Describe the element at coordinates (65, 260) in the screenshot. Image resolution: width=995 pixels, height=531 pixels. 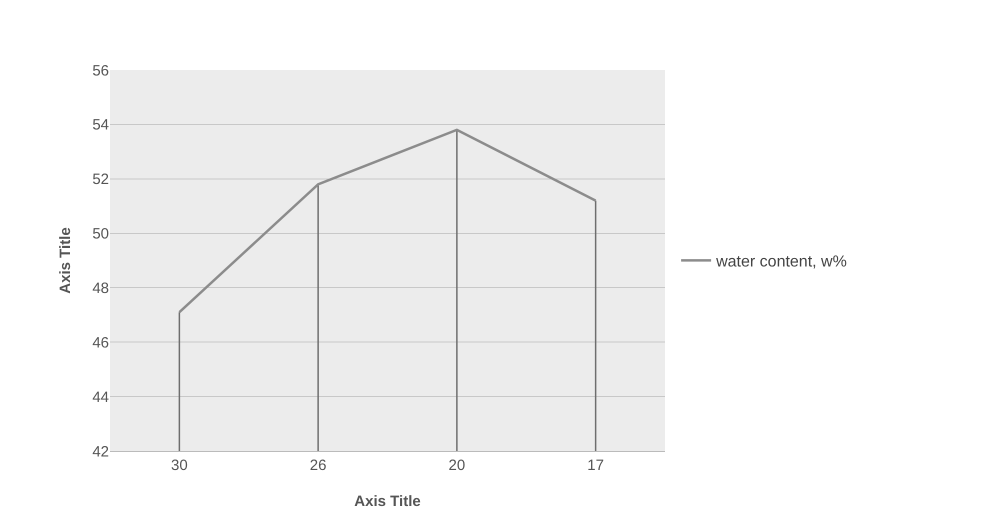
I see `y-axis-title: Axis Title` at that location.